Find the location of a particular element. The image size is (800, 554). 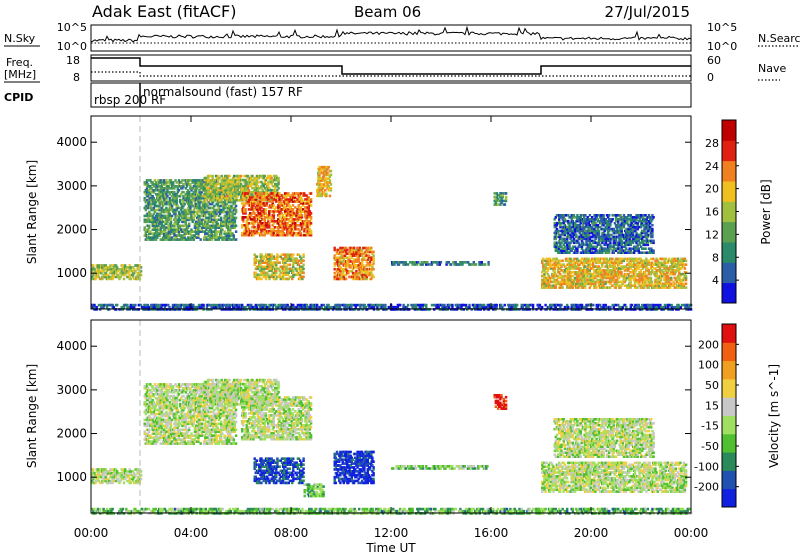

nsky-label: N.Sky is located at coordinates (20, 38).